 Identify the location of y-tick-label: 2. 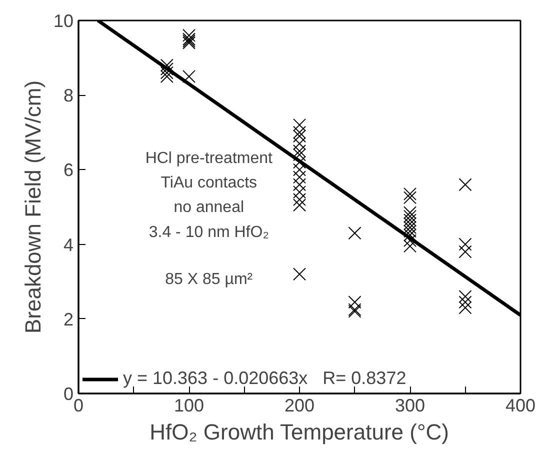
(68, 319).